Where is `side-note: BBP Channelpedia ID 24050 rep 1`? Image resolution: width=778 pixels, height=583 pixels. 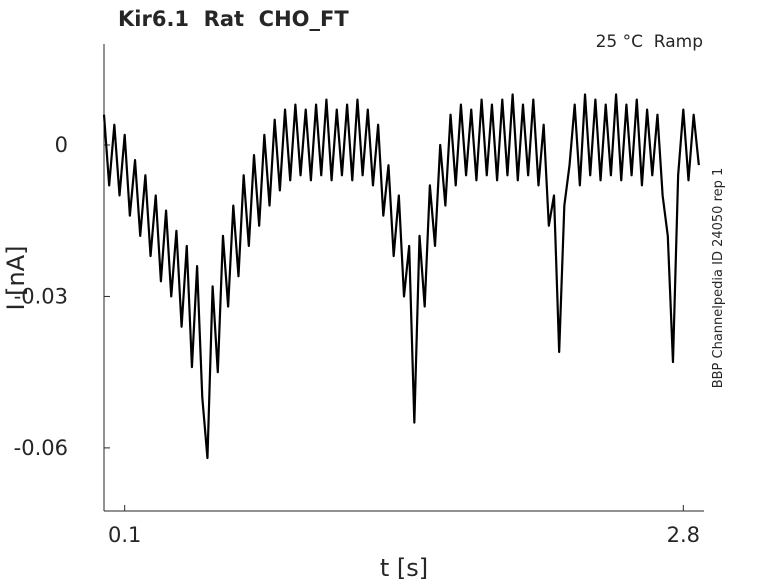 side-note: BBP Channelpedia ID 24050 rep 1 is located at coordinates (718, 278).